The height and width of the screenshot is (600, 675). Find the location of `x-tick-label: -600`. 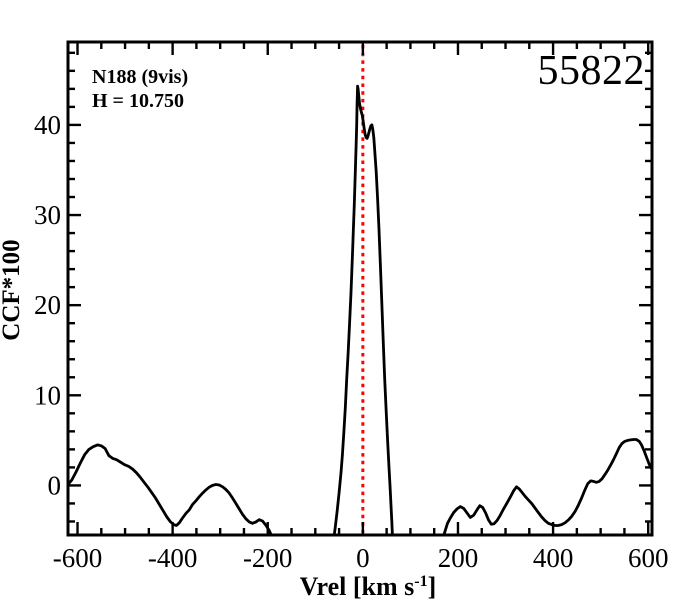

x-tick-label: -600 is located at coordinates (78, 558).